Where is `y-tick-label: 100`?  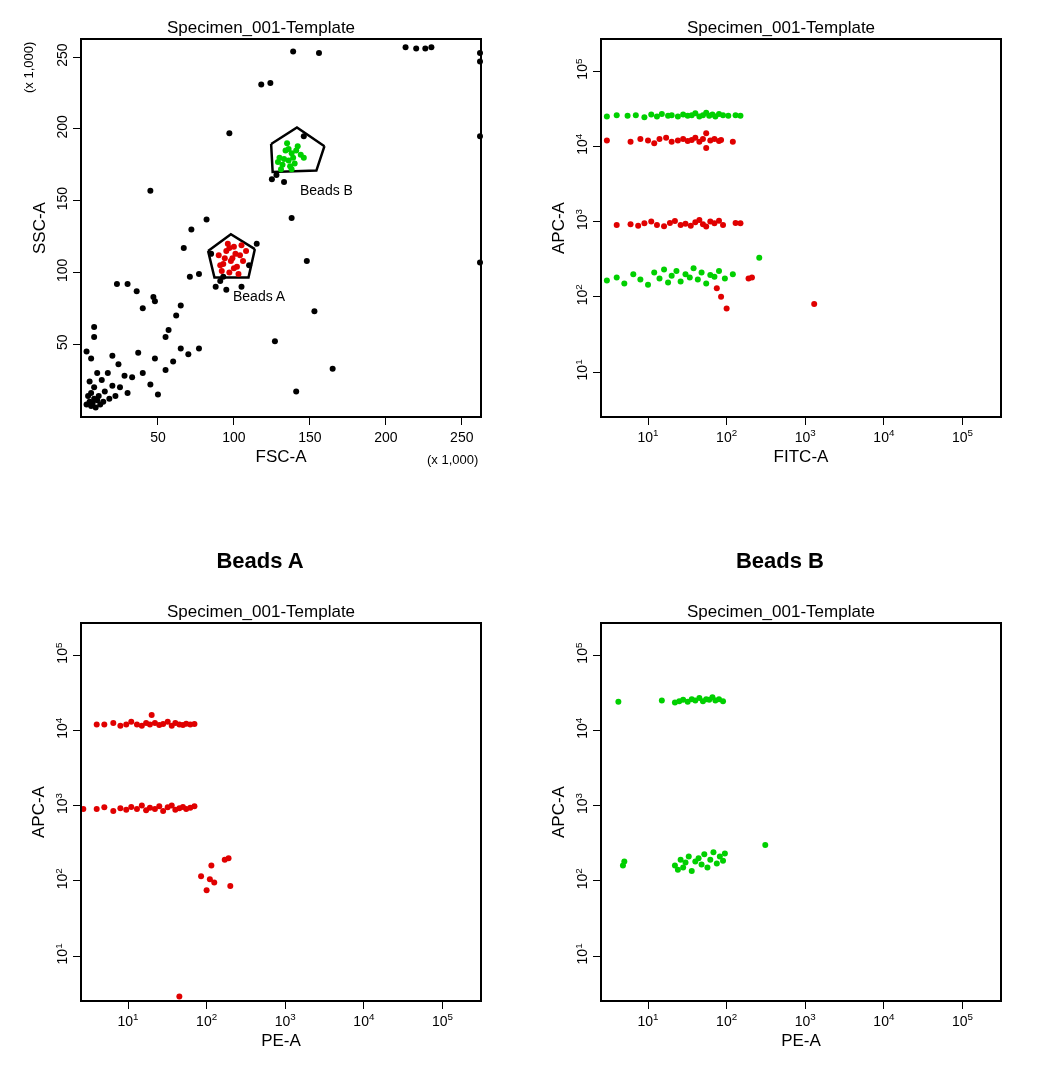
y-tick-label: 100 is located at coordinates (62, 270).